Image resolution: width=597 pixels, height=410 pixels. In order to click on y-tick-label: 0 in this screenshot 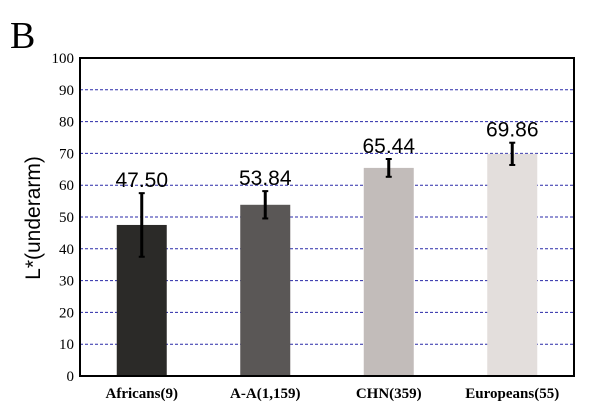, I will do `click(71, 377)`.